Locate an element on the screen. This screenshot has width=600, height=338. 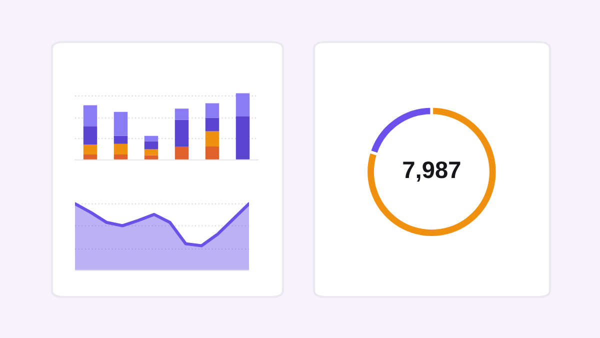
donut-slice is located at coordinates (431, 171).